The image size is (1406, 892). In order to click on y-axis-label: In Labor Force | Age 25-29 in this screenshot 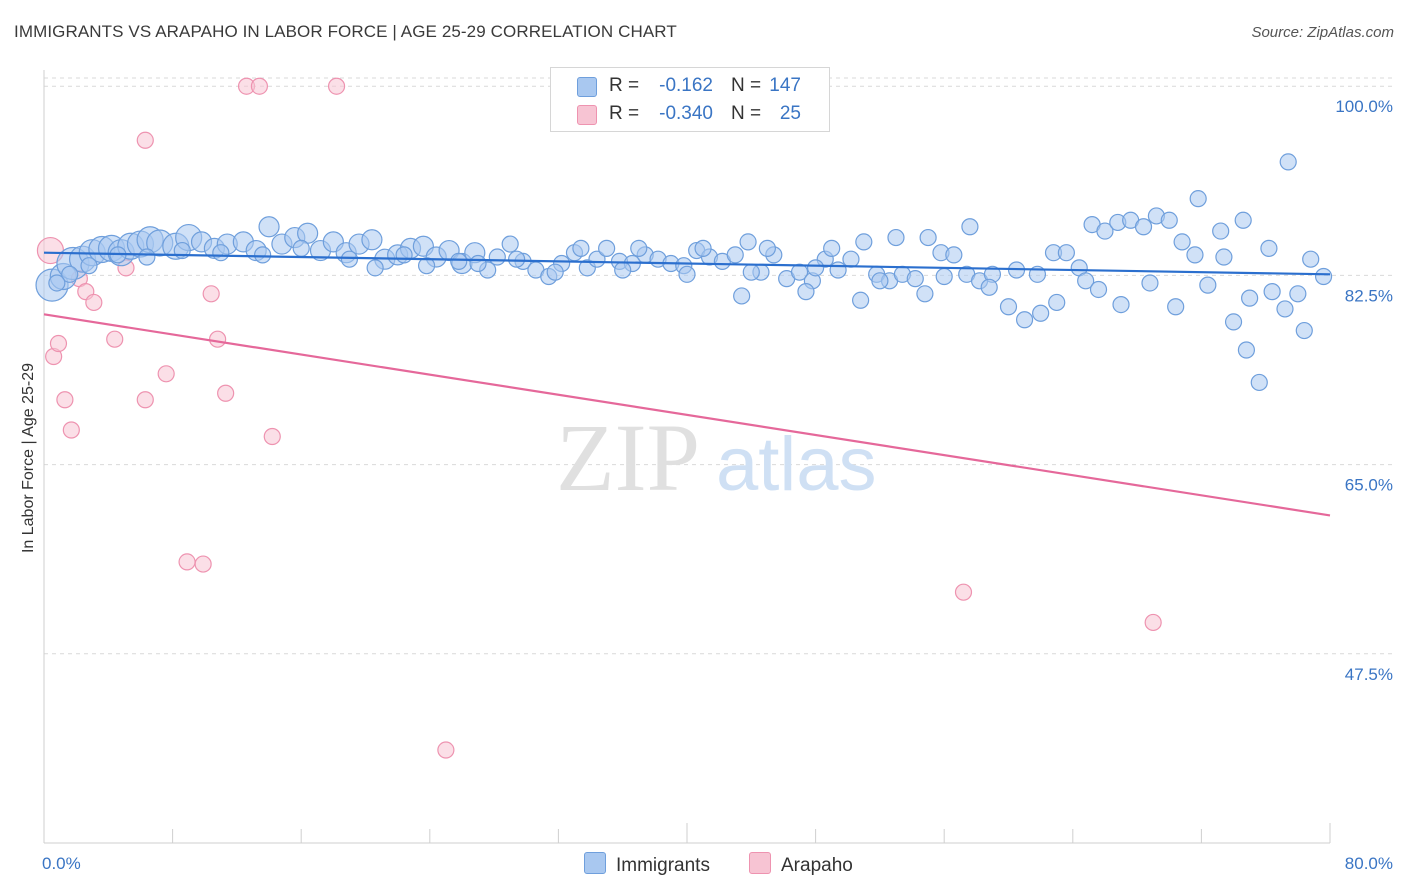, I will do `click(28, 458)`.